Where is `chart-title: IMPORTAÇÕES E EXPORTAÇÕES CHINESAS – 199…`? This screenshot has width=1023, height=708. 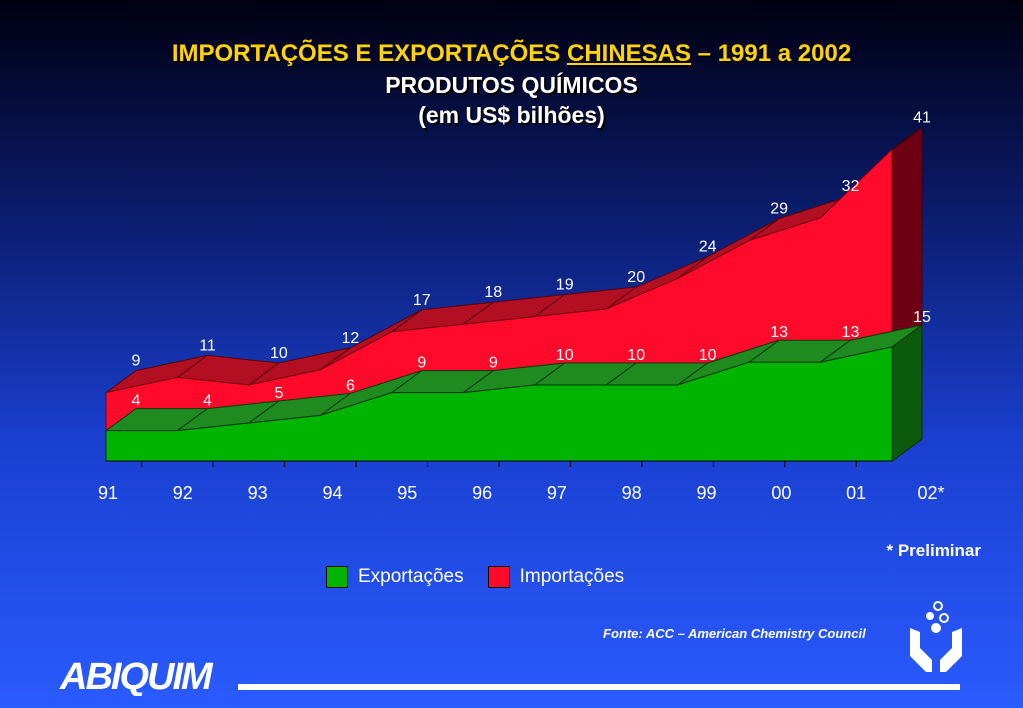
chart-title: IMPORTAÇÕES E EXPORTAÇÕES CHINESAS – 199… is located at coordinates (511, 54).